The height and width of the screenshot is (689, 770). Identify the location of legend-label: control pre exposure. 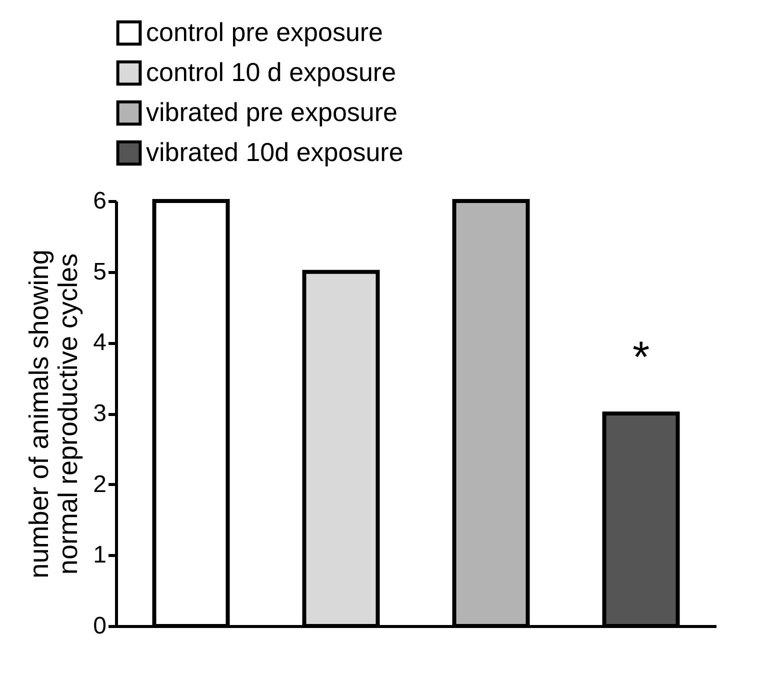
(265, 32).